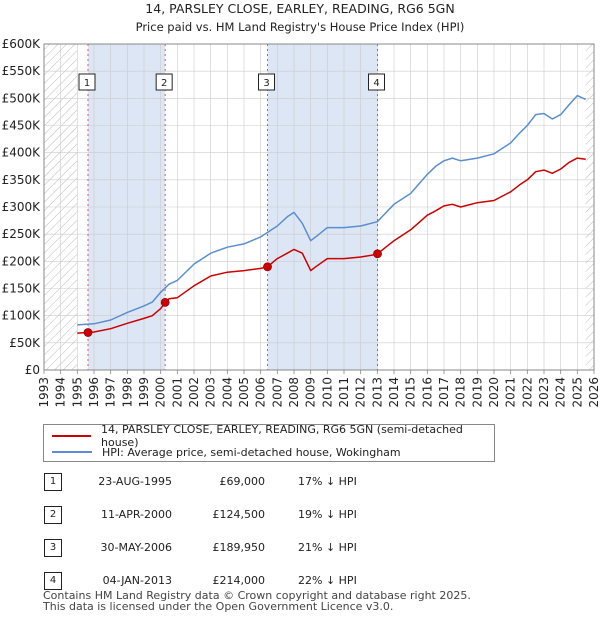 The width and height of the screenshot is (600, 620). I want to click on x-tick-label: 2001, so click(177, 392).